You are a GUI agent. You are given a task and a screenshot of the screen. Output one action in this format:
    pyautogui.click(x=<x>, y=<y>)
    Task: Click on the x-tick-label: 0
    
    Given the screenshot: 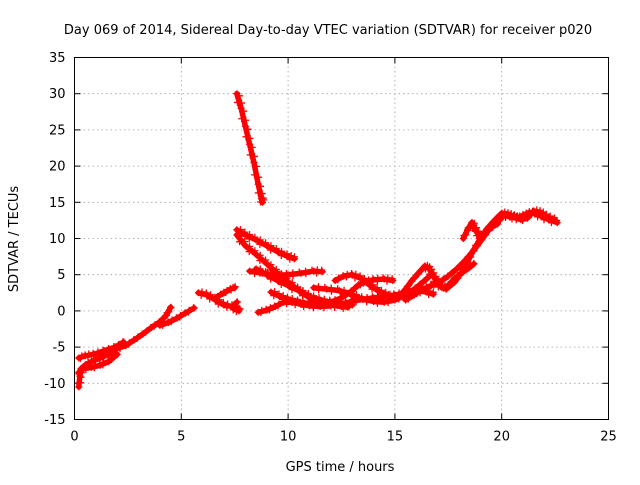 What is the action you would take?
    pyautogui.click(x=74, y=437)
    